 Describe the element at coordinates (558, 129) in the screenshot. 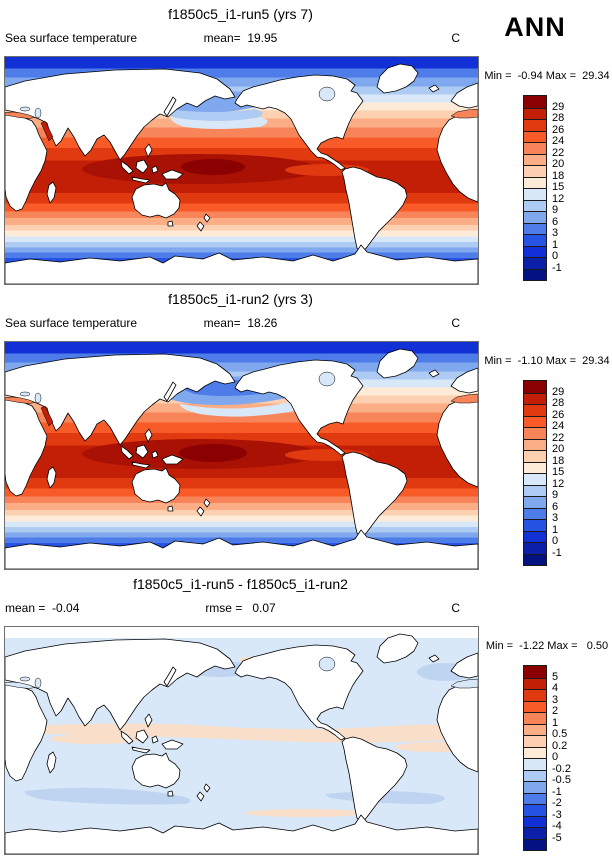

I see `colorbar-tick-label: 26` at that location.